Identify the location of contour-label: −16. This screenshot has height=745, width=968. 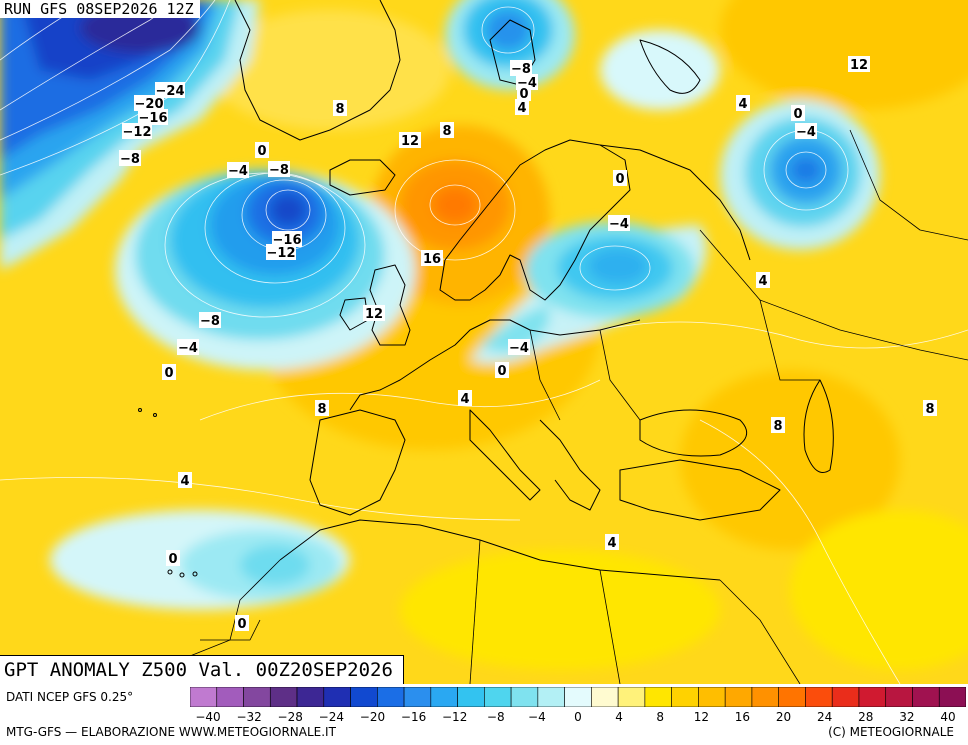
(153, 118).